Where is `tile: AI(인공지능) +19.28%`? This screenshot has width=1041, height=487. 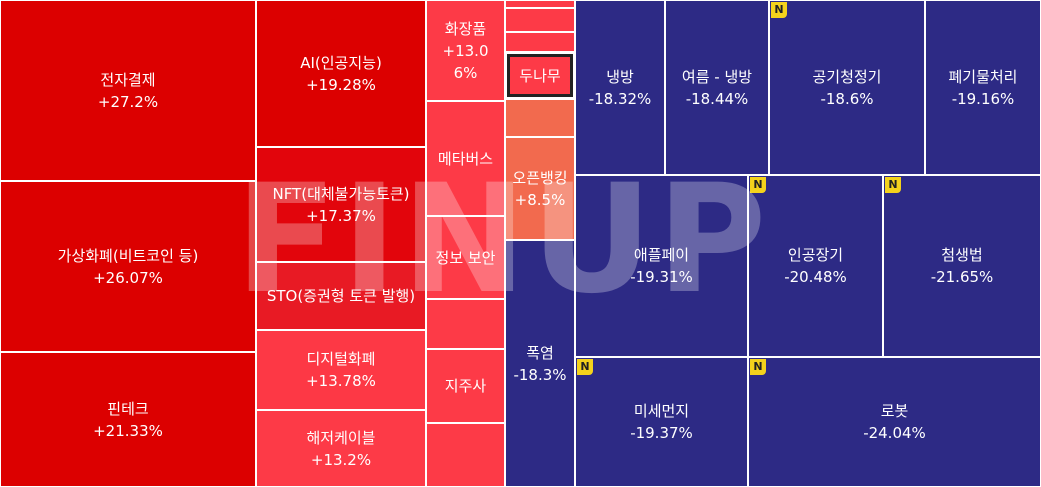 tile: AI(인공지능) +19.28% is located at coordinates (341, 73).